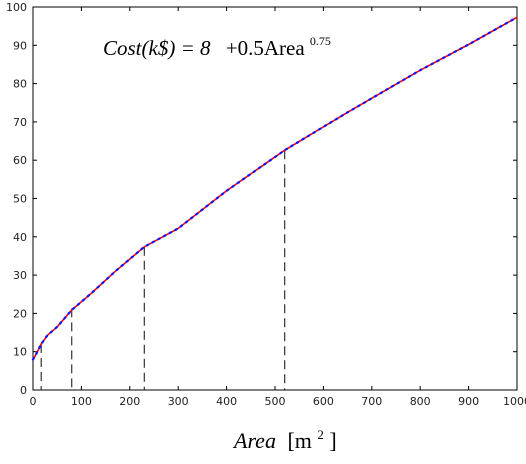 This screenshot has width=526, height=464. I want to click on y-tick-label: 10, so click(20, 352).